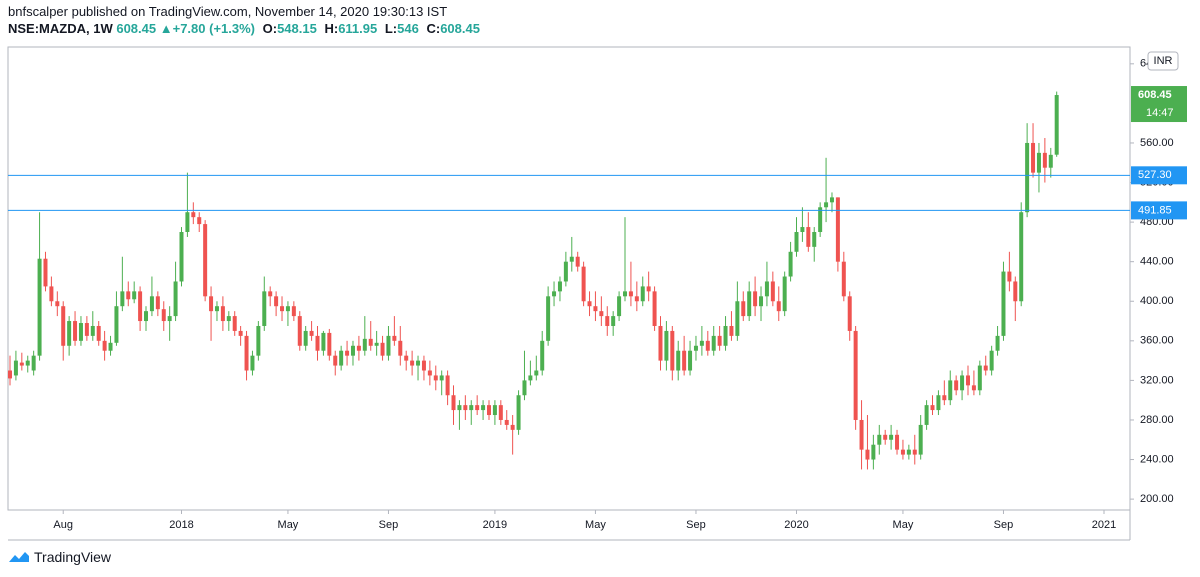 The height and width of the screenshot is (577, 1200). Describe the element at coordinates (1155, 175) in the screenshot. I see `level-label: 527.30` at that location.